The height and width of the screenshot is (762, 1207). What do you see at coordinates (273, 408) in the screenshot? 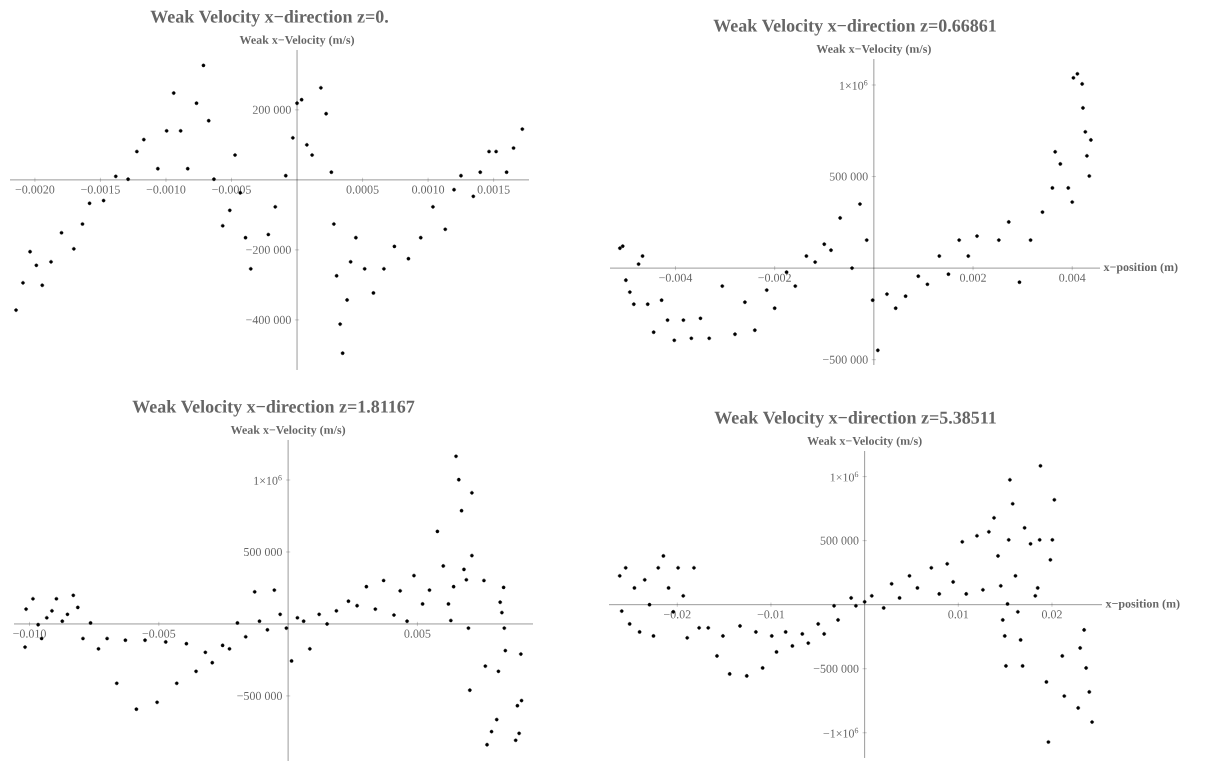
I see `chart-title: Weak Velocity x−direction z=1.81167` at bounding box center [273, 408].